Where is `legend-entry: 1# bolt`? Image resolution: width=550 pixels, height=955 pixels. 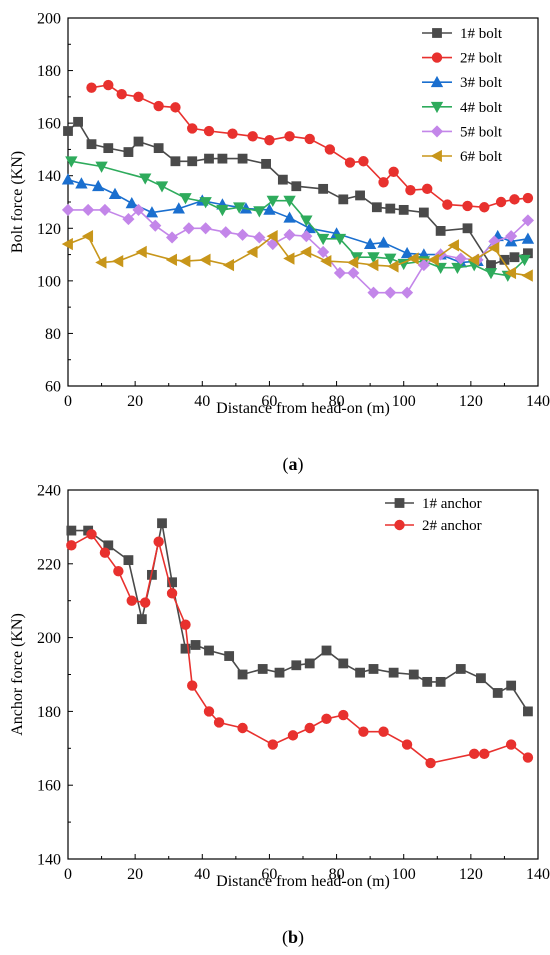 legend-entry: 1# bolt is located at coordinates (462, 34).